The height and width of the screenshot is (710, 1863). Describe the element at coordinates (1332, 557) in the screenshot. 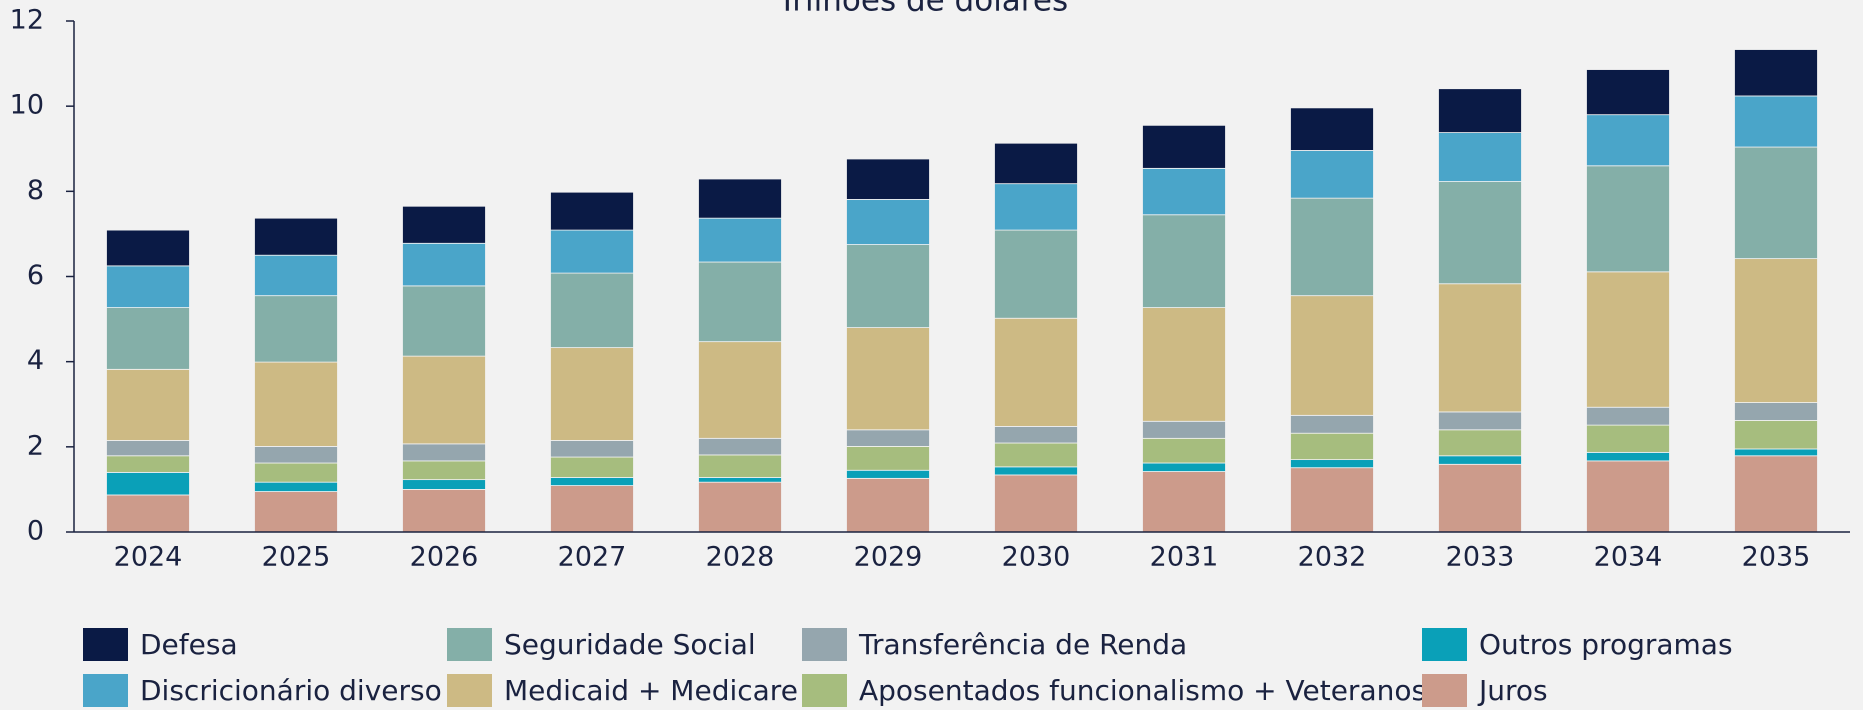

I see `x-tick-label: 2032` at that location.